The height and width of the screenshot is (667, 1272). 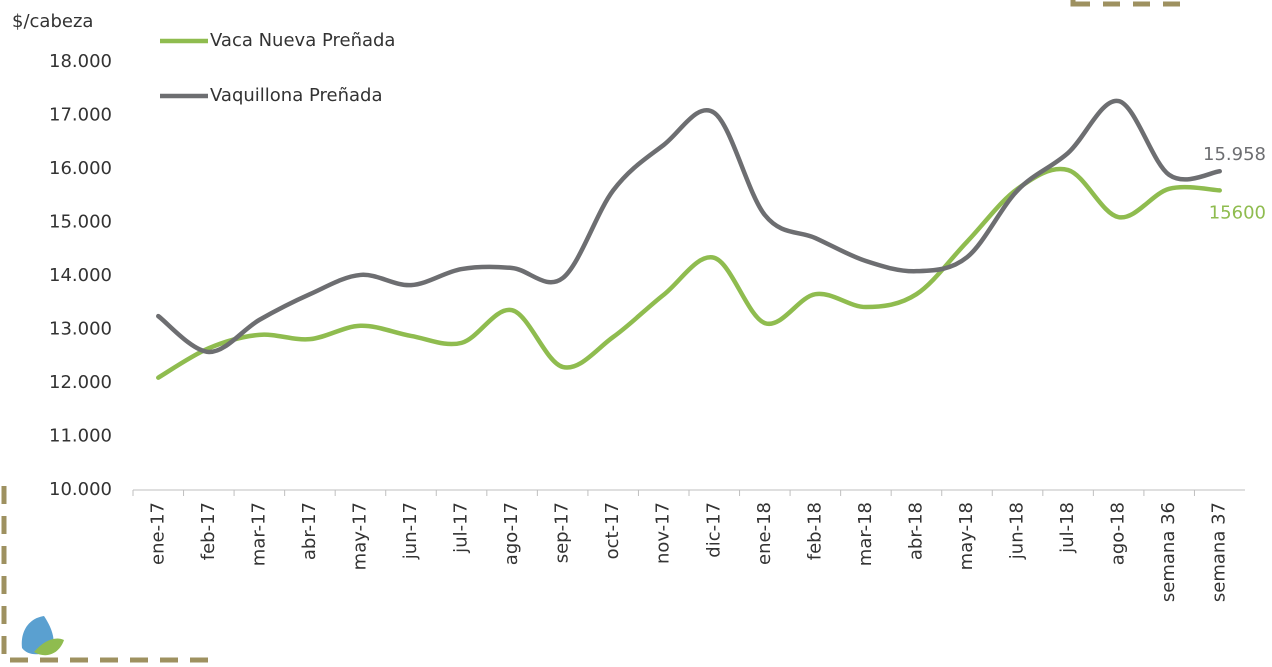 I want to click on y-tick-label: 10.000, so click(x=80, y=489).